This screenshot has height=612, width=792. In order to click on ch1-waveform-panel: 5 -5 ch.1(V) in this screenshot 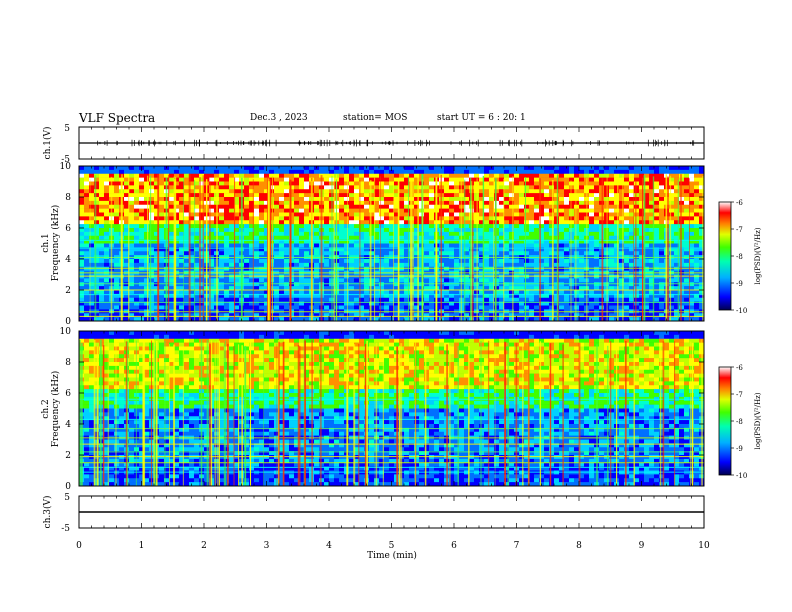, I will do `click(373, 144)`.